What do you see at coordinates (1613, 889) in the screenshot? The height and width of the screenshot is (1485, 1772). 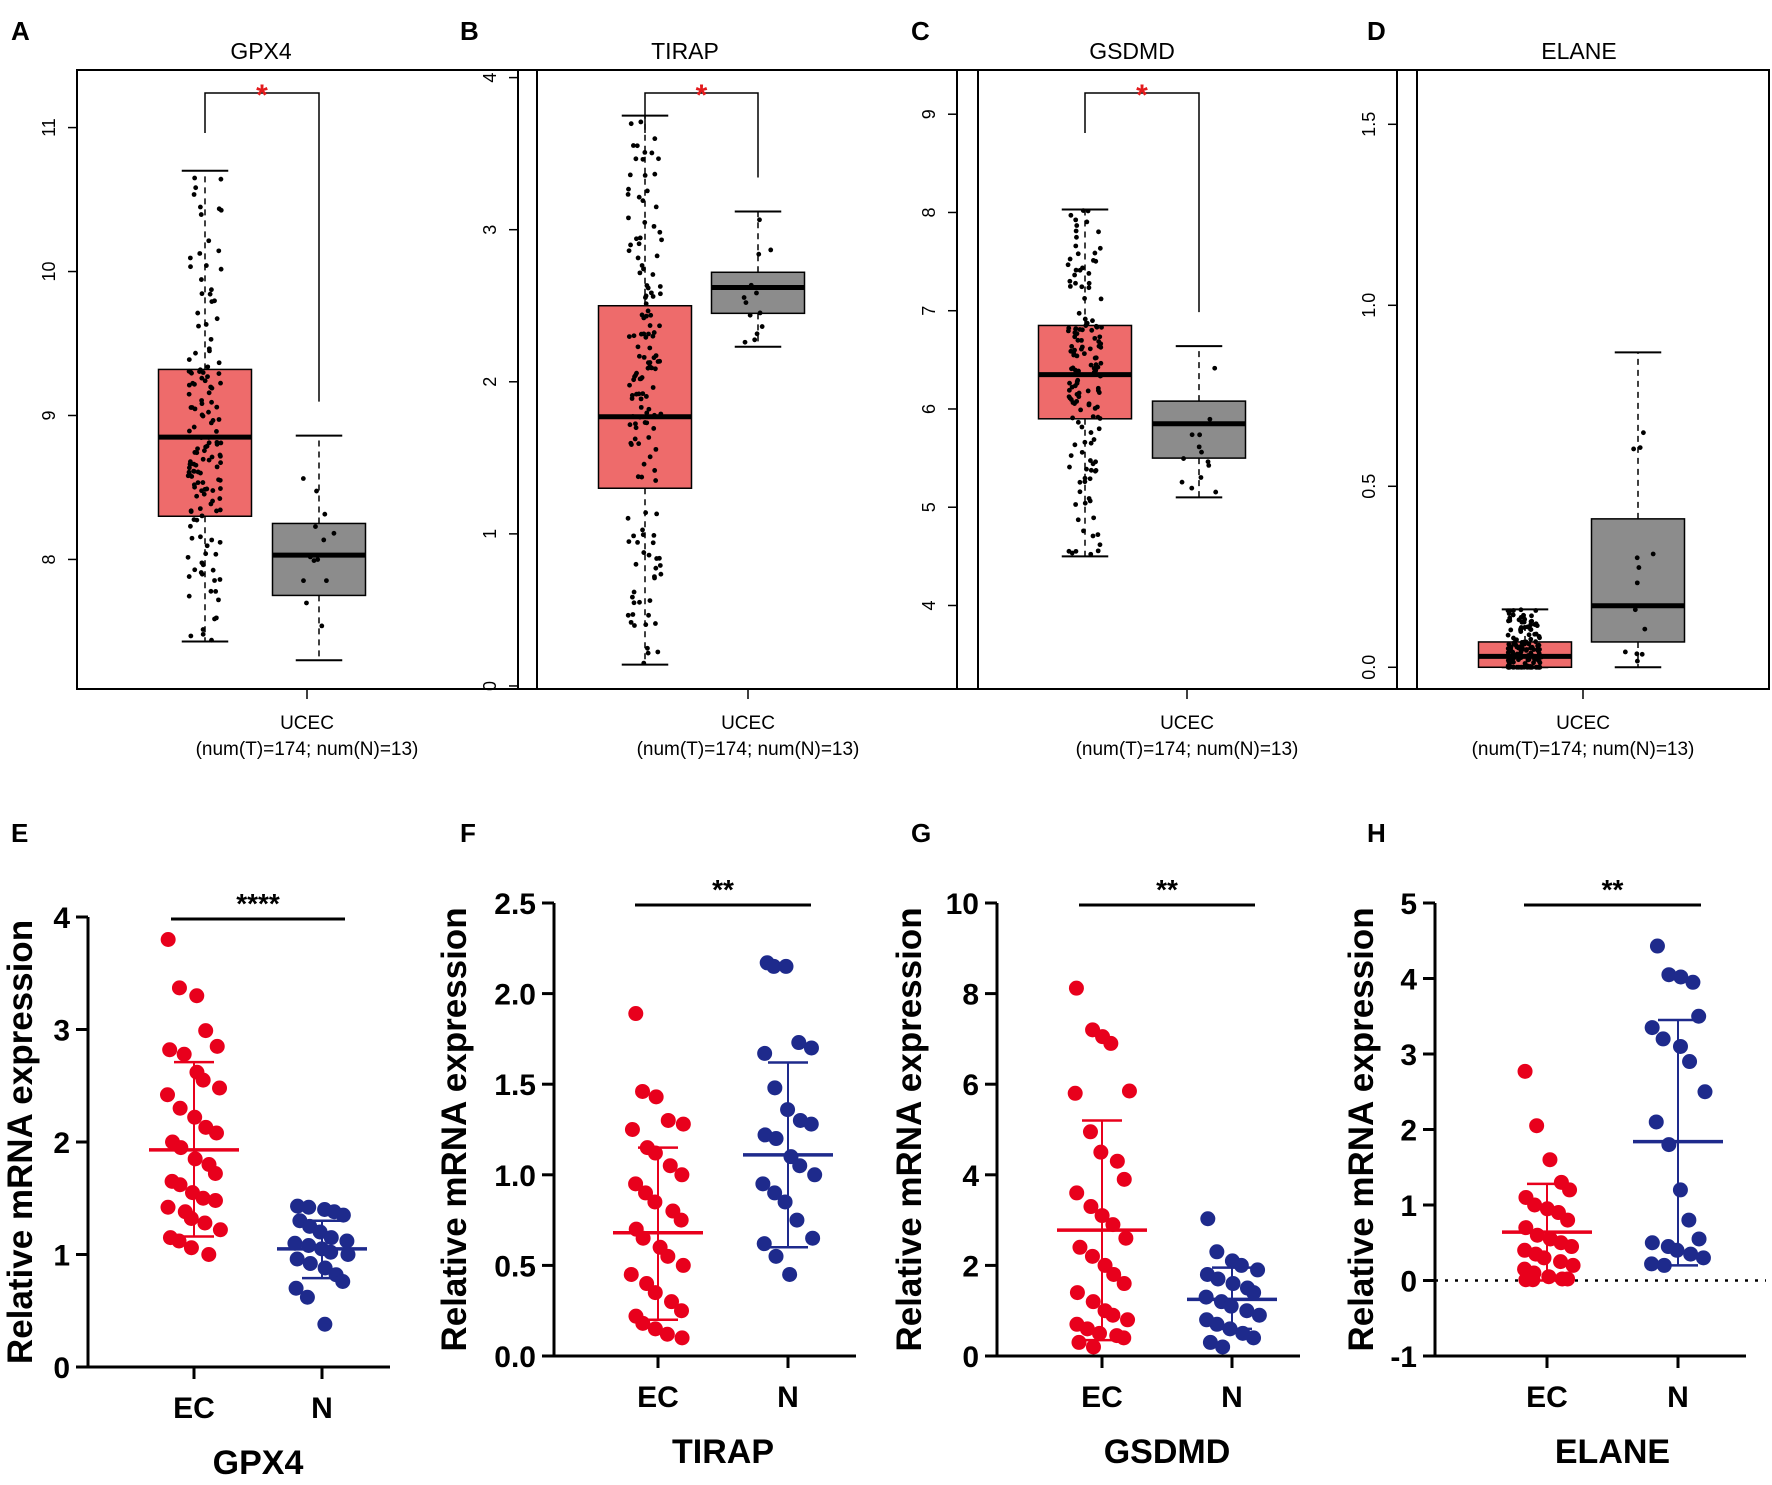 I see `significance-stars: **` at bounding box center [1613, 889].